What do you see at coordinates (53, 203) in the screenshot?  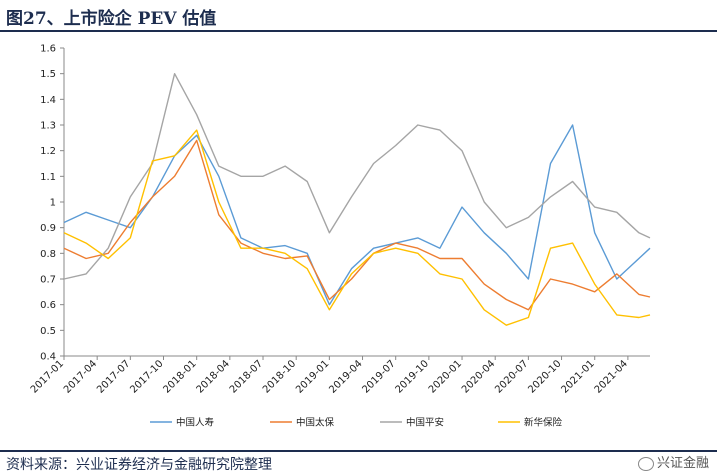 I see `y-tick-label: 1` at bounding box center [53, 203].